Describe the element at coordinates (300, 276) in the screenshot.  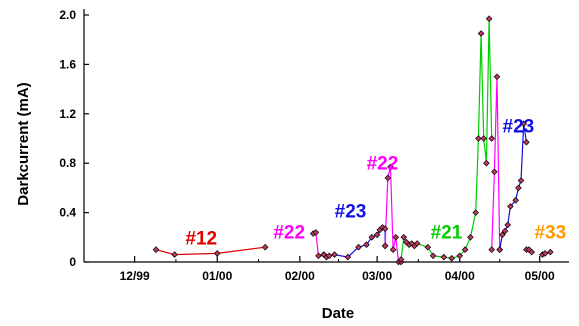
I see `x-tick-label: 02/00` at that location.